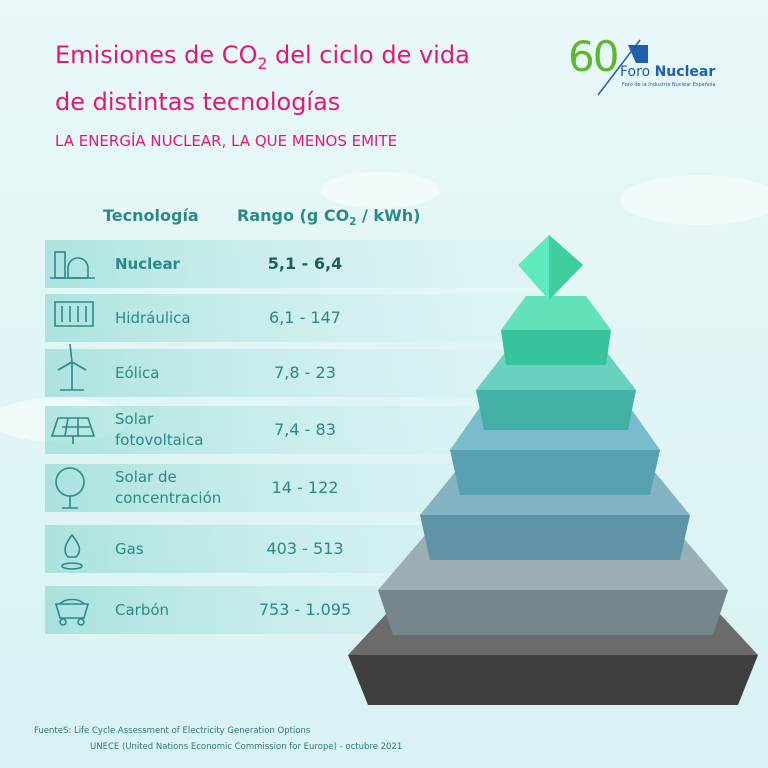  What do you see at coordinates (137, 372) in the screenshot?
I see `technology-name: Eólica` at bounding box center [137, 372].